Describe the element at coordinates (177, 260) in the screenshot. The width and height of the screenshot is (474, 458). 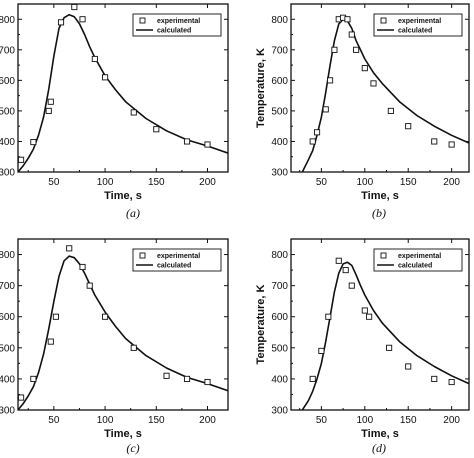
I see `legend-box` at that location.